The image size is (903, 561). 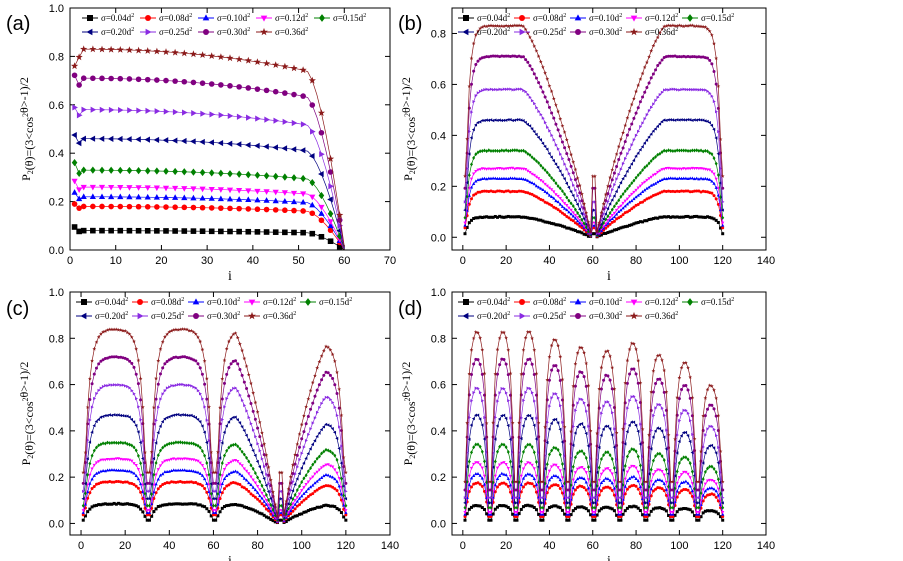 I want to click on x-tick-label: 140, so click(x=390, y=546).